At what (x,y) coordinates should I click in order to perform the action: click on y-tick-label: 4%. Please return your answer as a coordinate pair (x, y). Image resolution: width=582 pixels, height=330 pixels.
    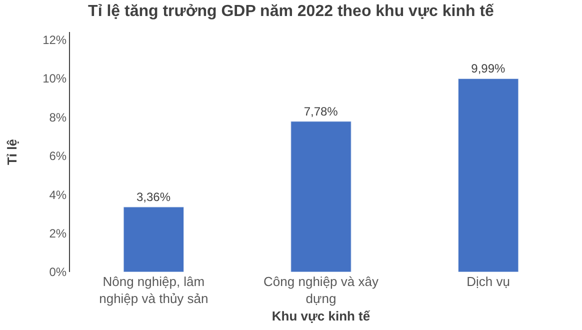
    Looking at the image, I should click on (58, 195).